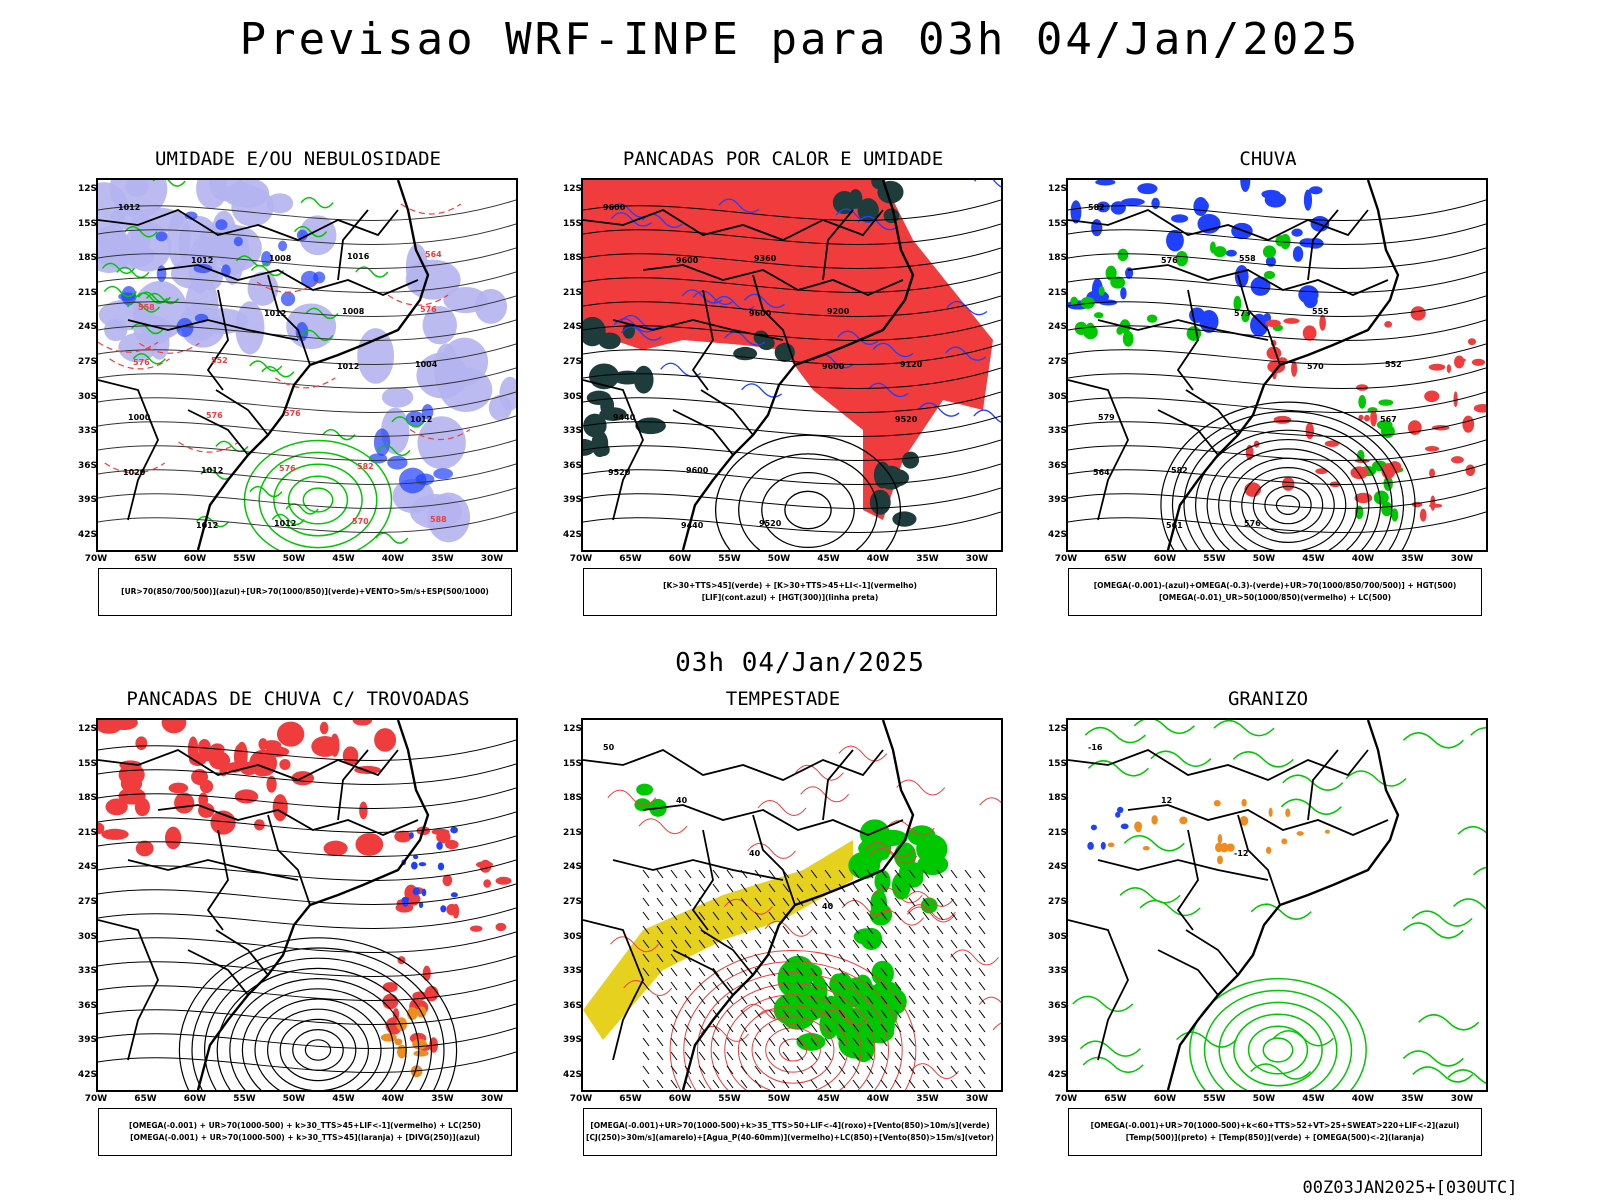  I want to click on lat-tick-label: 33S, so click(88, 971).